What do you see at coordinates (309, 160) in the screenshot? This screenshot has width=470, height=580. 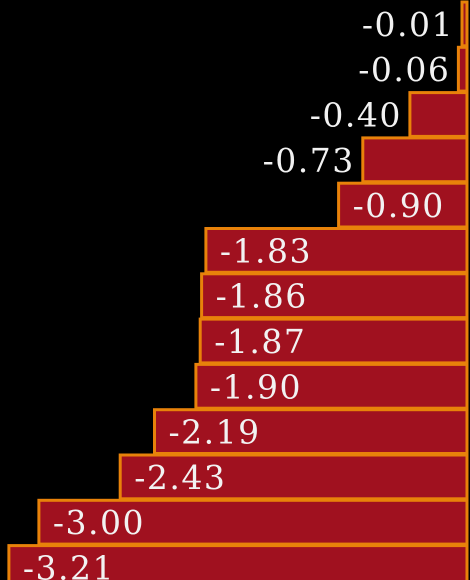 I see `bar-value-label: -0.73` at bounding box center [309, 160].